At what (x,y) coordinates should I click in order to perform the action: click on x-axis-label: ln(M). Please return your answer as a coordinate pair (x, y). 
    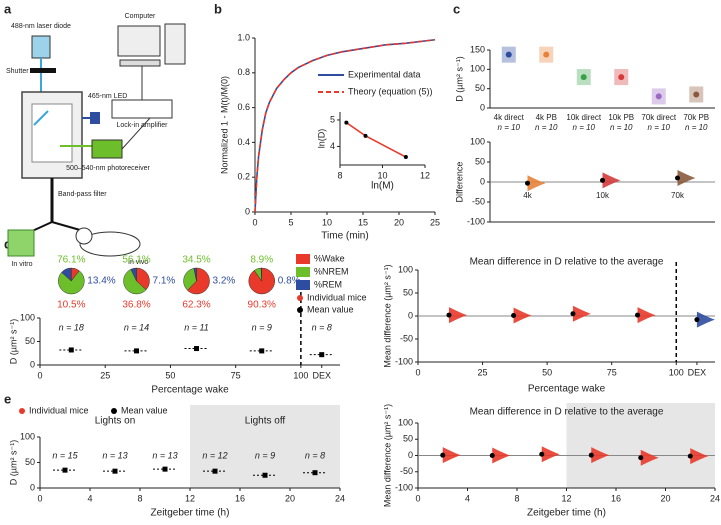
    Looking at the image, I should click on (382, 186).